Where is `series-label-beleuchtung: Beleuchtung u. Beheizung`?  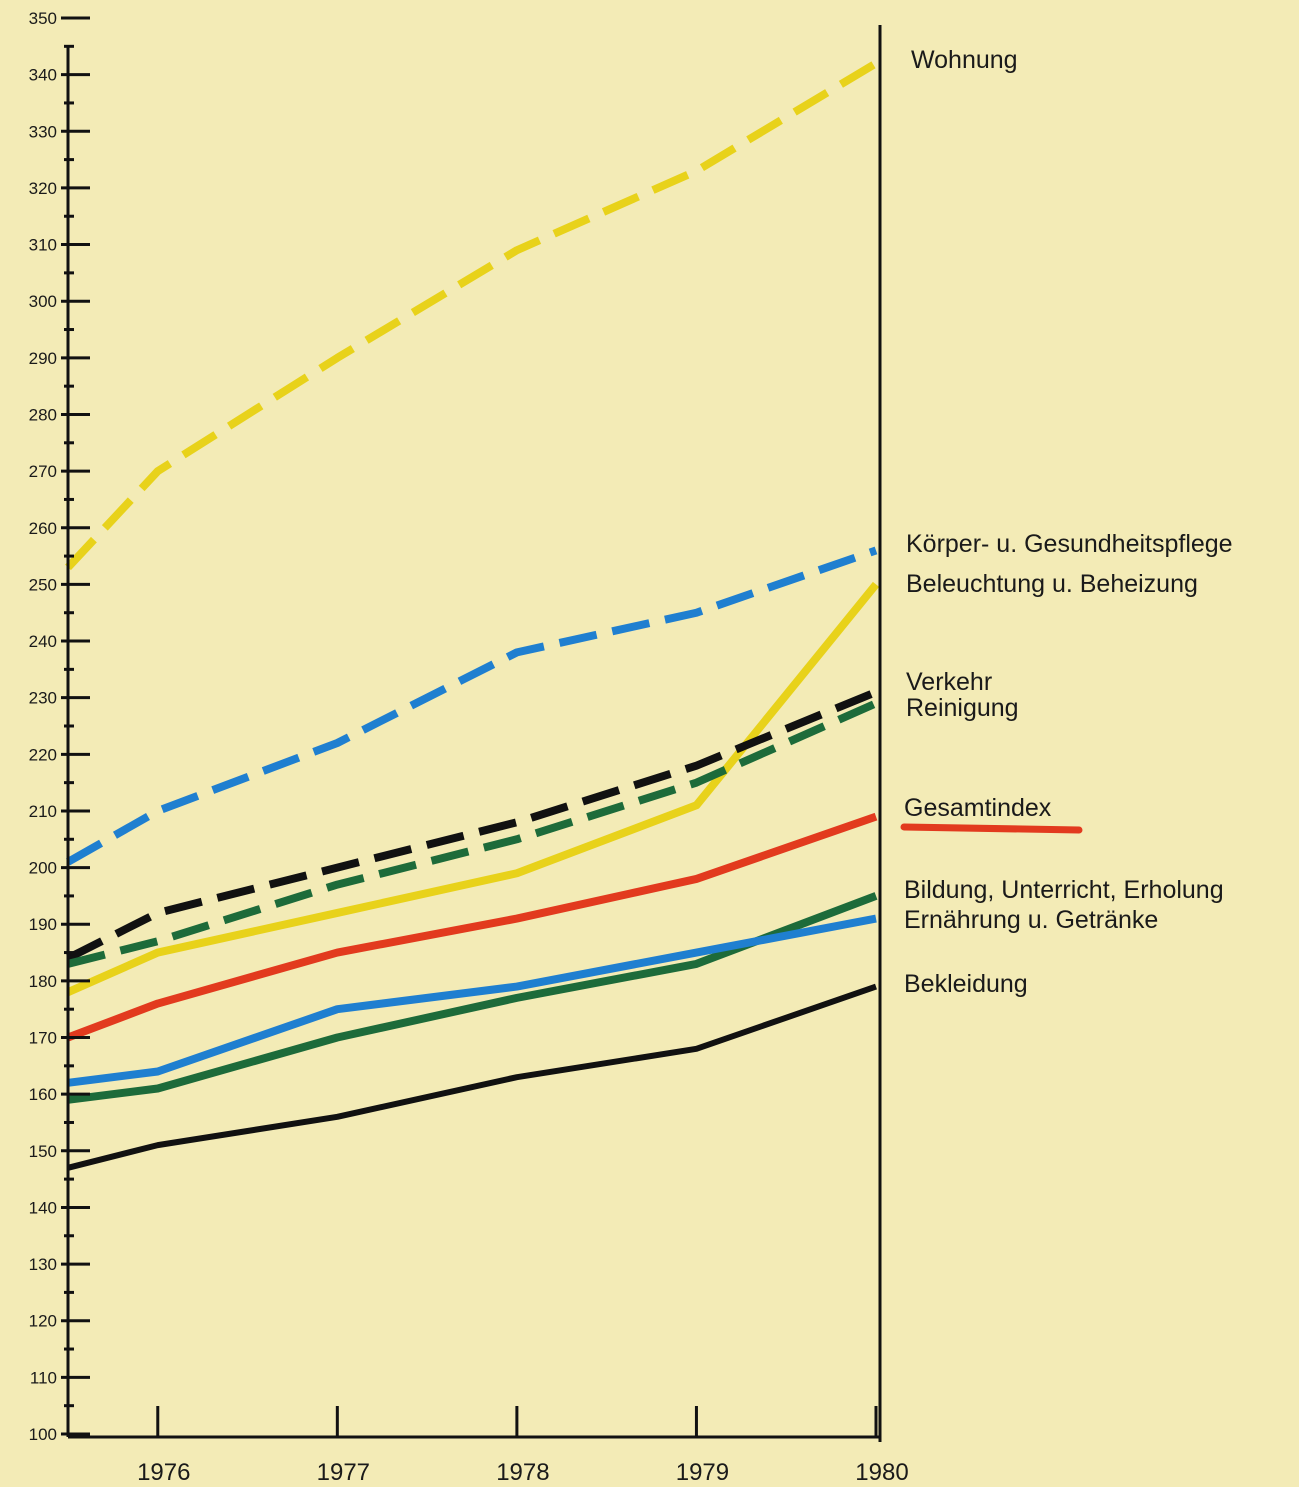 series-label-beleuchtung: Beleuchtung u. Beheizung is located at coordinates (1052, 584).